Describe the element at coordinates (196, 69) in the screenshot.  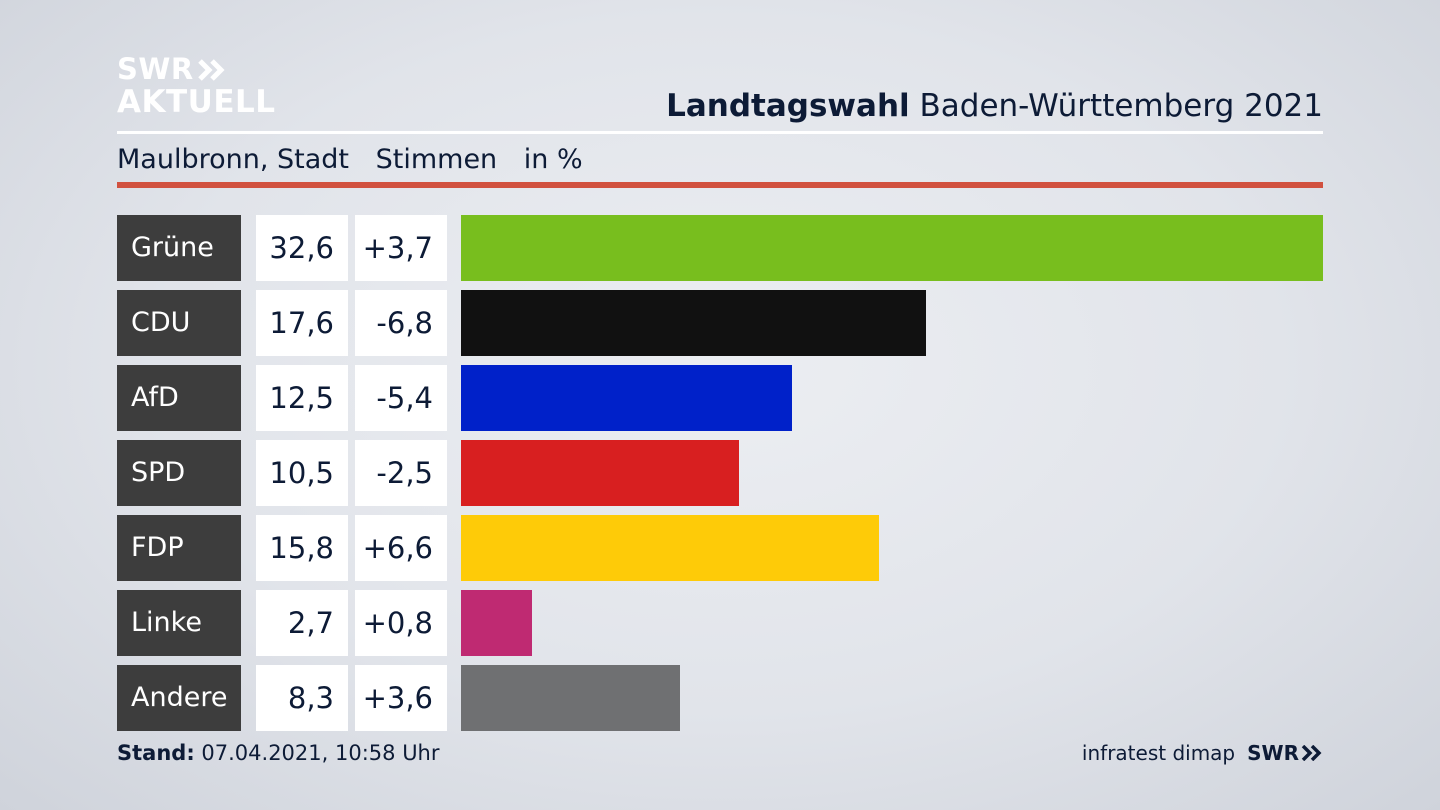
I see `logo-swr: SWR` at that location.